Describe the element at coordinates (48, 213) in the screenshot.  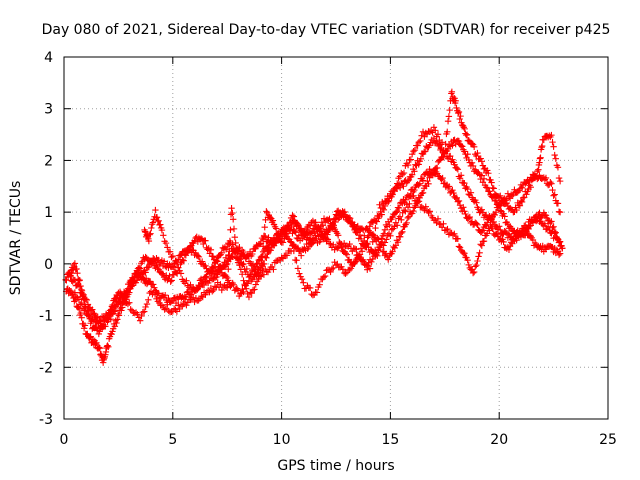
I see `y-tick-label: 1` at that location.